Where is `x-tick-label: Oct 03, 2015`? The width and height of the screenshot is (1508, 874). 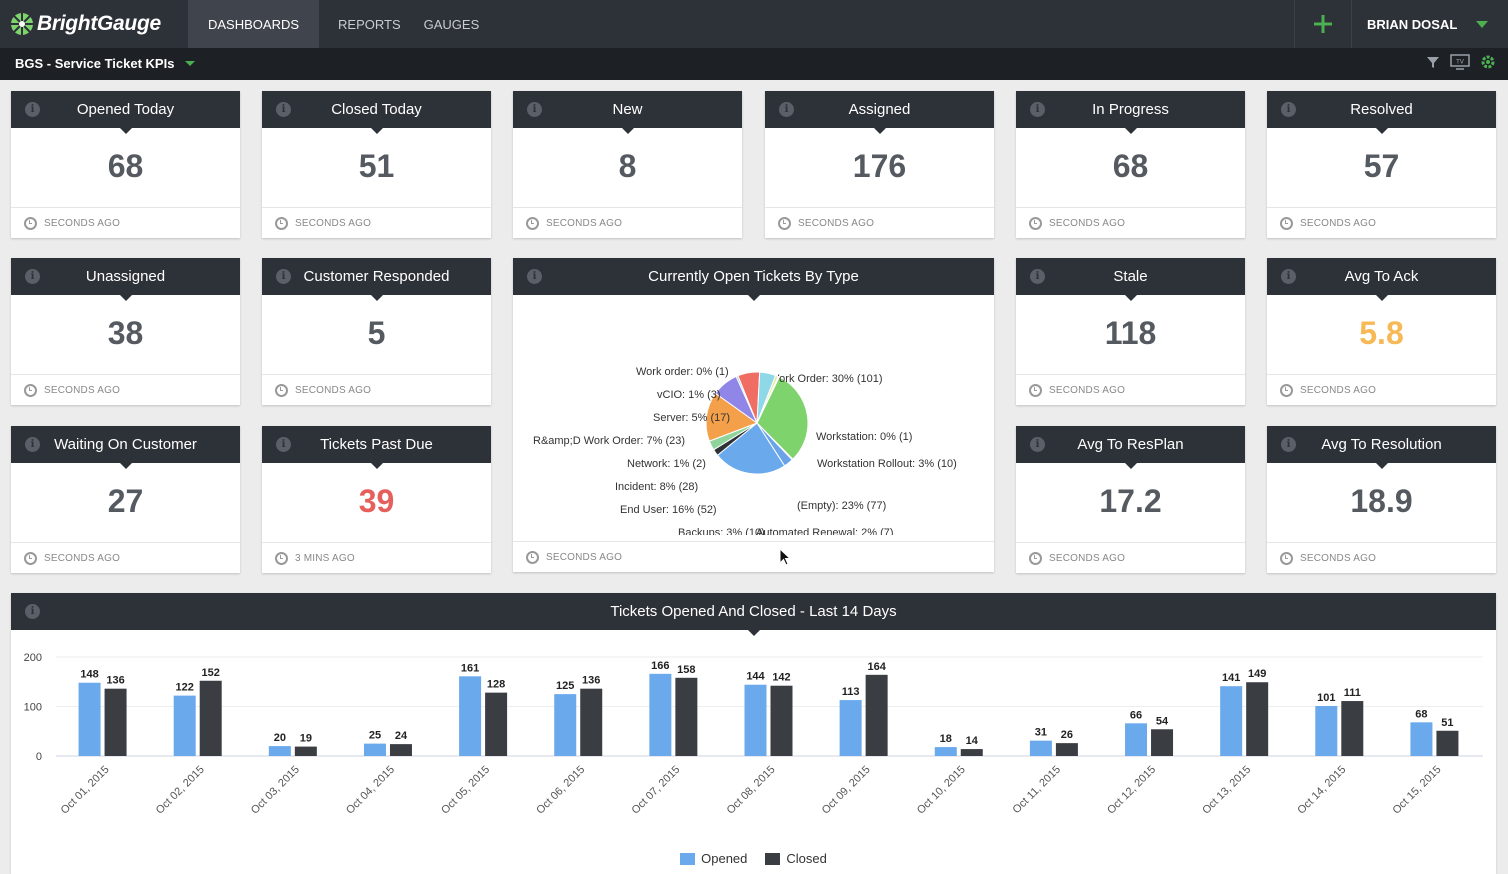 x-tick-label: Oct 03, 2015 is located at coordinates (275, 790).